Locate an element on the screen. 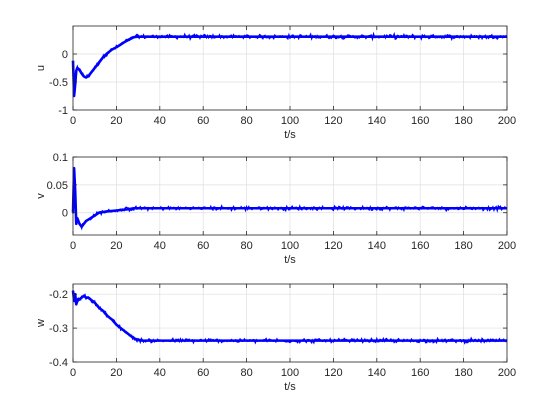  y-axis-label: w is located at coordinates (41, 323).